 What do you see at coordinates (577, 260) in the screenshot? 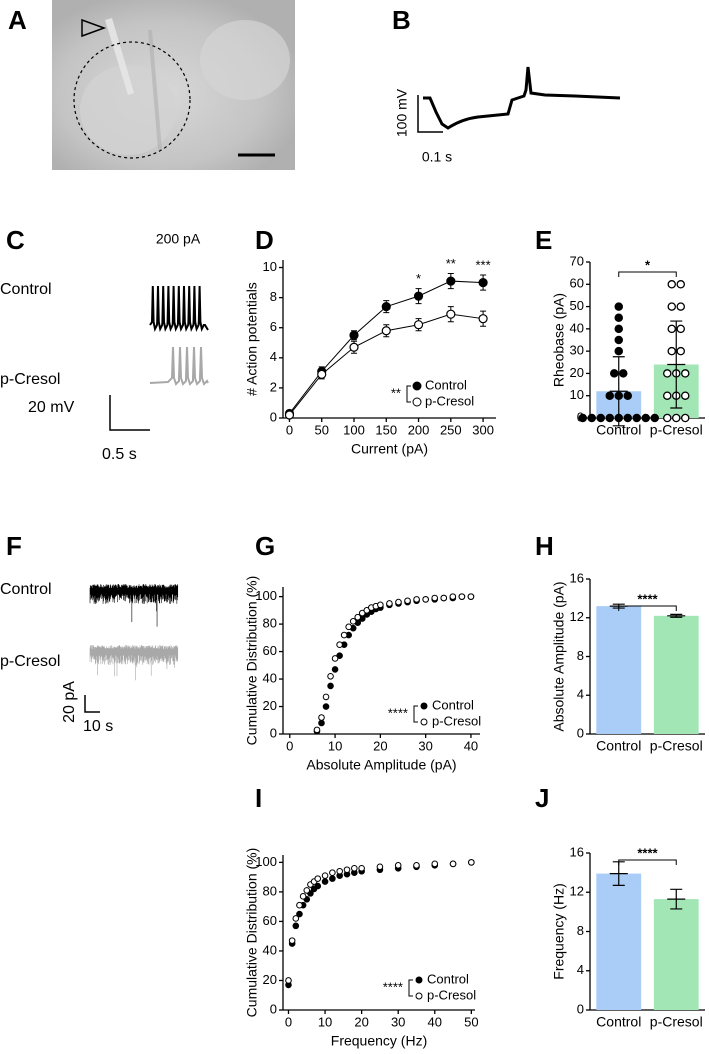
I see `y-tick-label: 70` at bounding box center [577, 260].